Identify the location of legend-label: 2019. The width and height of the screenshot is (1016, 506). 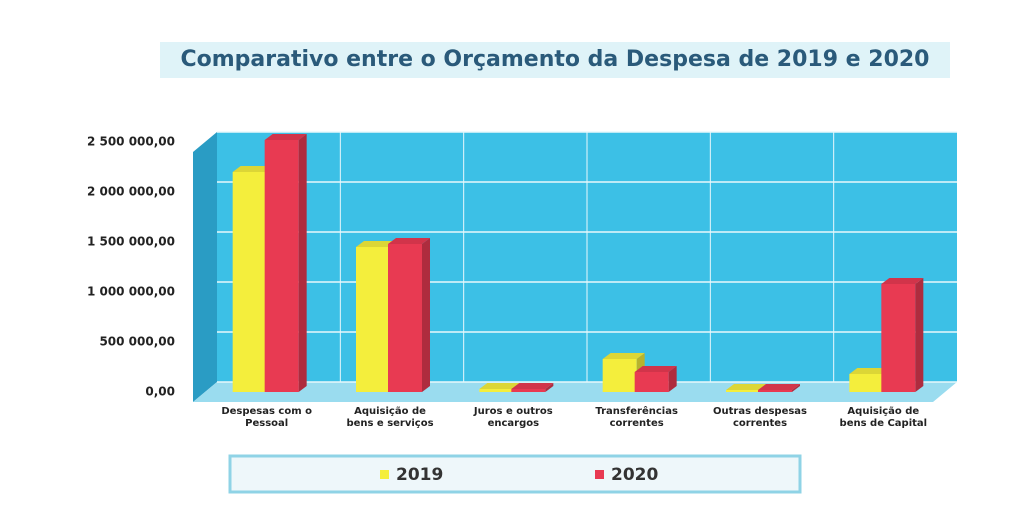
(419, 475).